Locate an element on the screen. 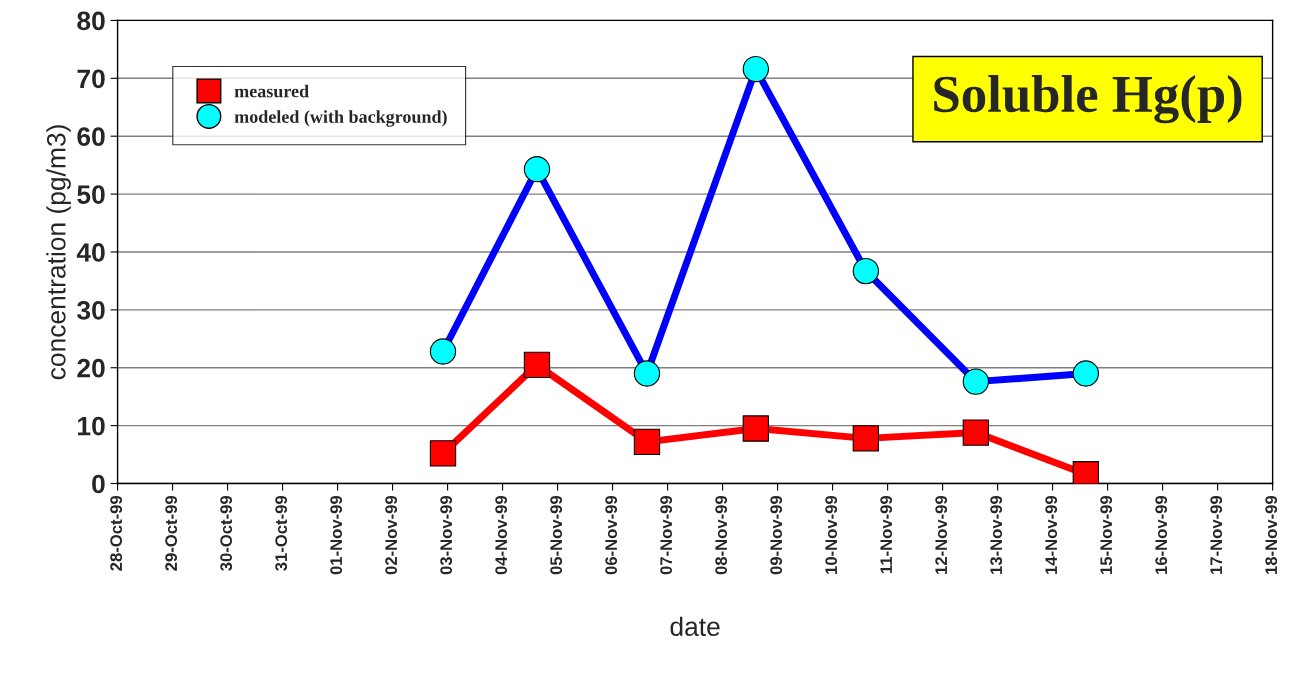  x-axis-title: date is located at coordinates (695, 626).